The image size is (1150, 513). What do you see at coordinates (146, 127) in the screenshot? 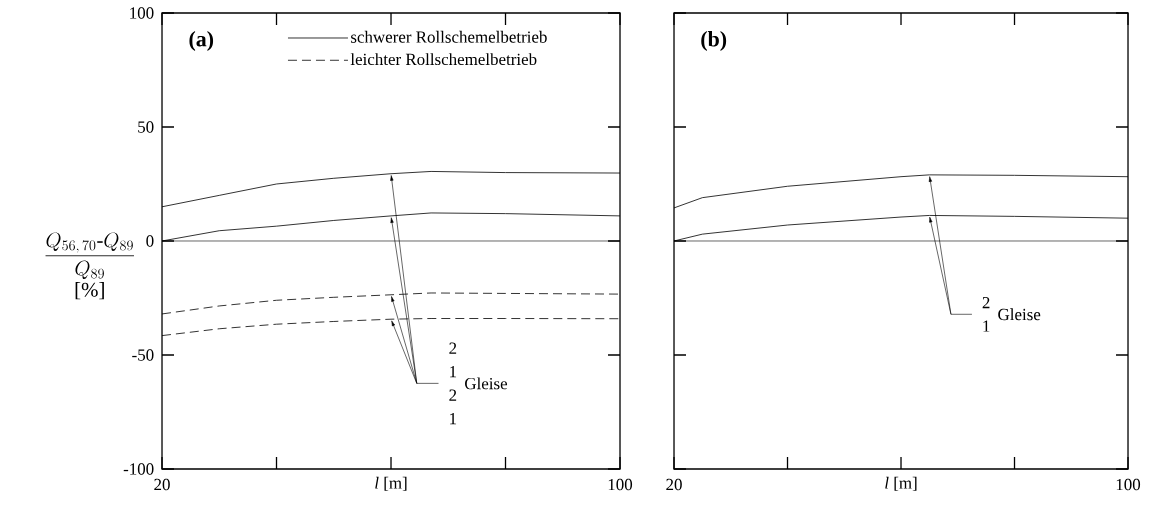
I see `y-tick-label: 50` at bounding box center [146, 127].